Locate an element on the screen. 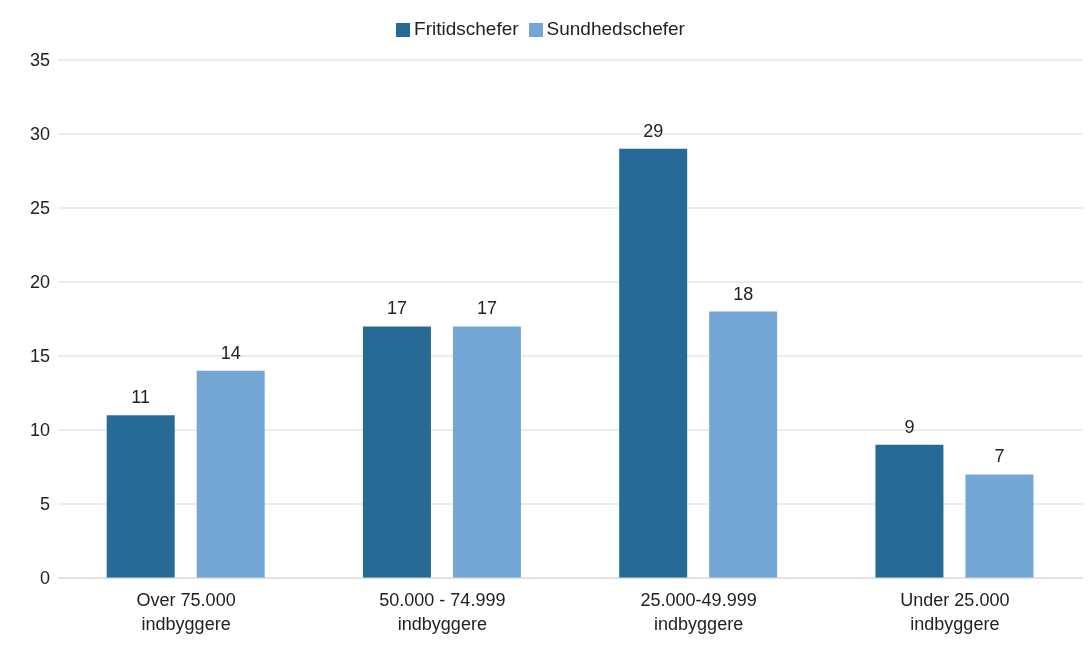  y-tick-label: 30 is located at coordinates (39, 134).